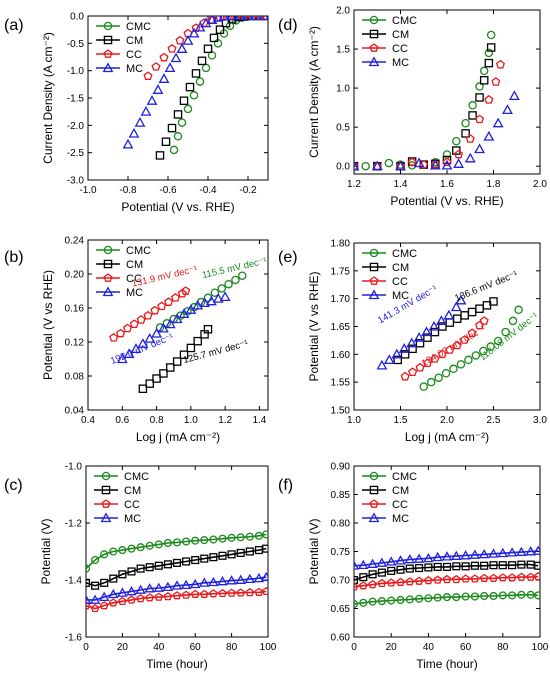 This screenshot has height=682, width=550. Describe the element at coordinates (343, 128) in the screenshot. I see `y-tick-label: 0.5` at that location.